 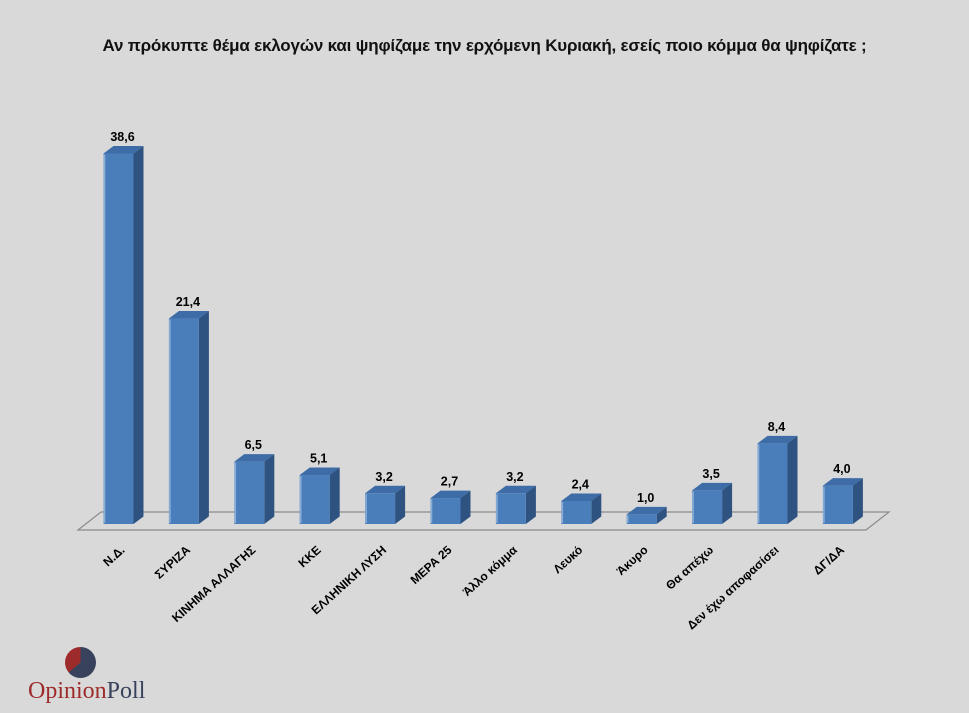 I want to click on value-label: 8,4, so click(x=776, y=427).